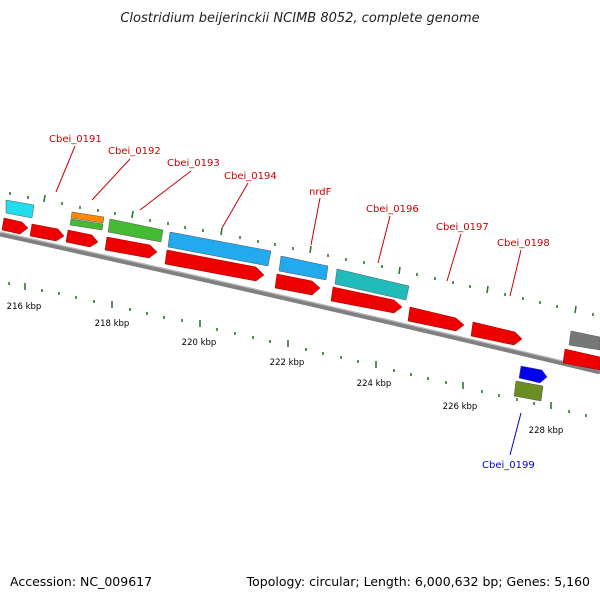 This screenshot has width=600, height=600. I want to click on kbp-label-218: 218 kbp, so click(112, 324).